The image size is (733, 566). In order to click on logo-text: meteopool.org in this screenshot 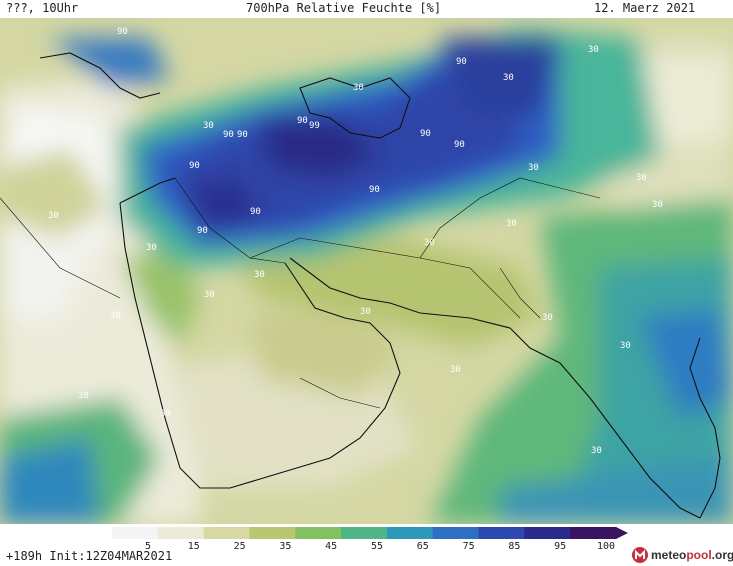, I will do `click(692, 555)`.